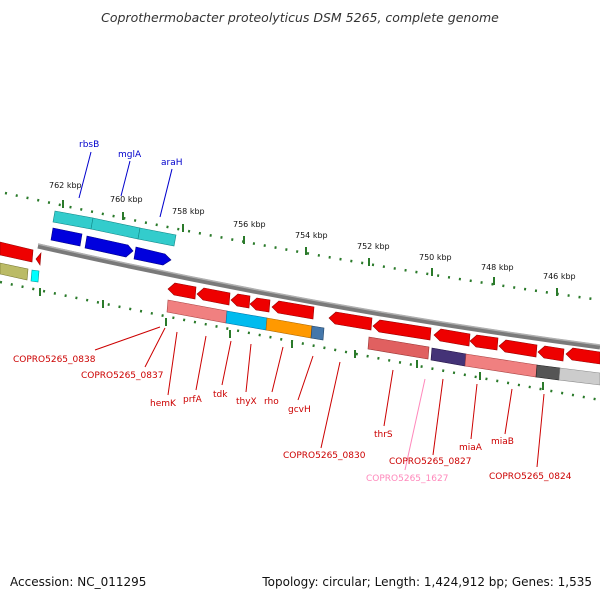  I want to click on pseudo-gene-leader, so click(415, 424).